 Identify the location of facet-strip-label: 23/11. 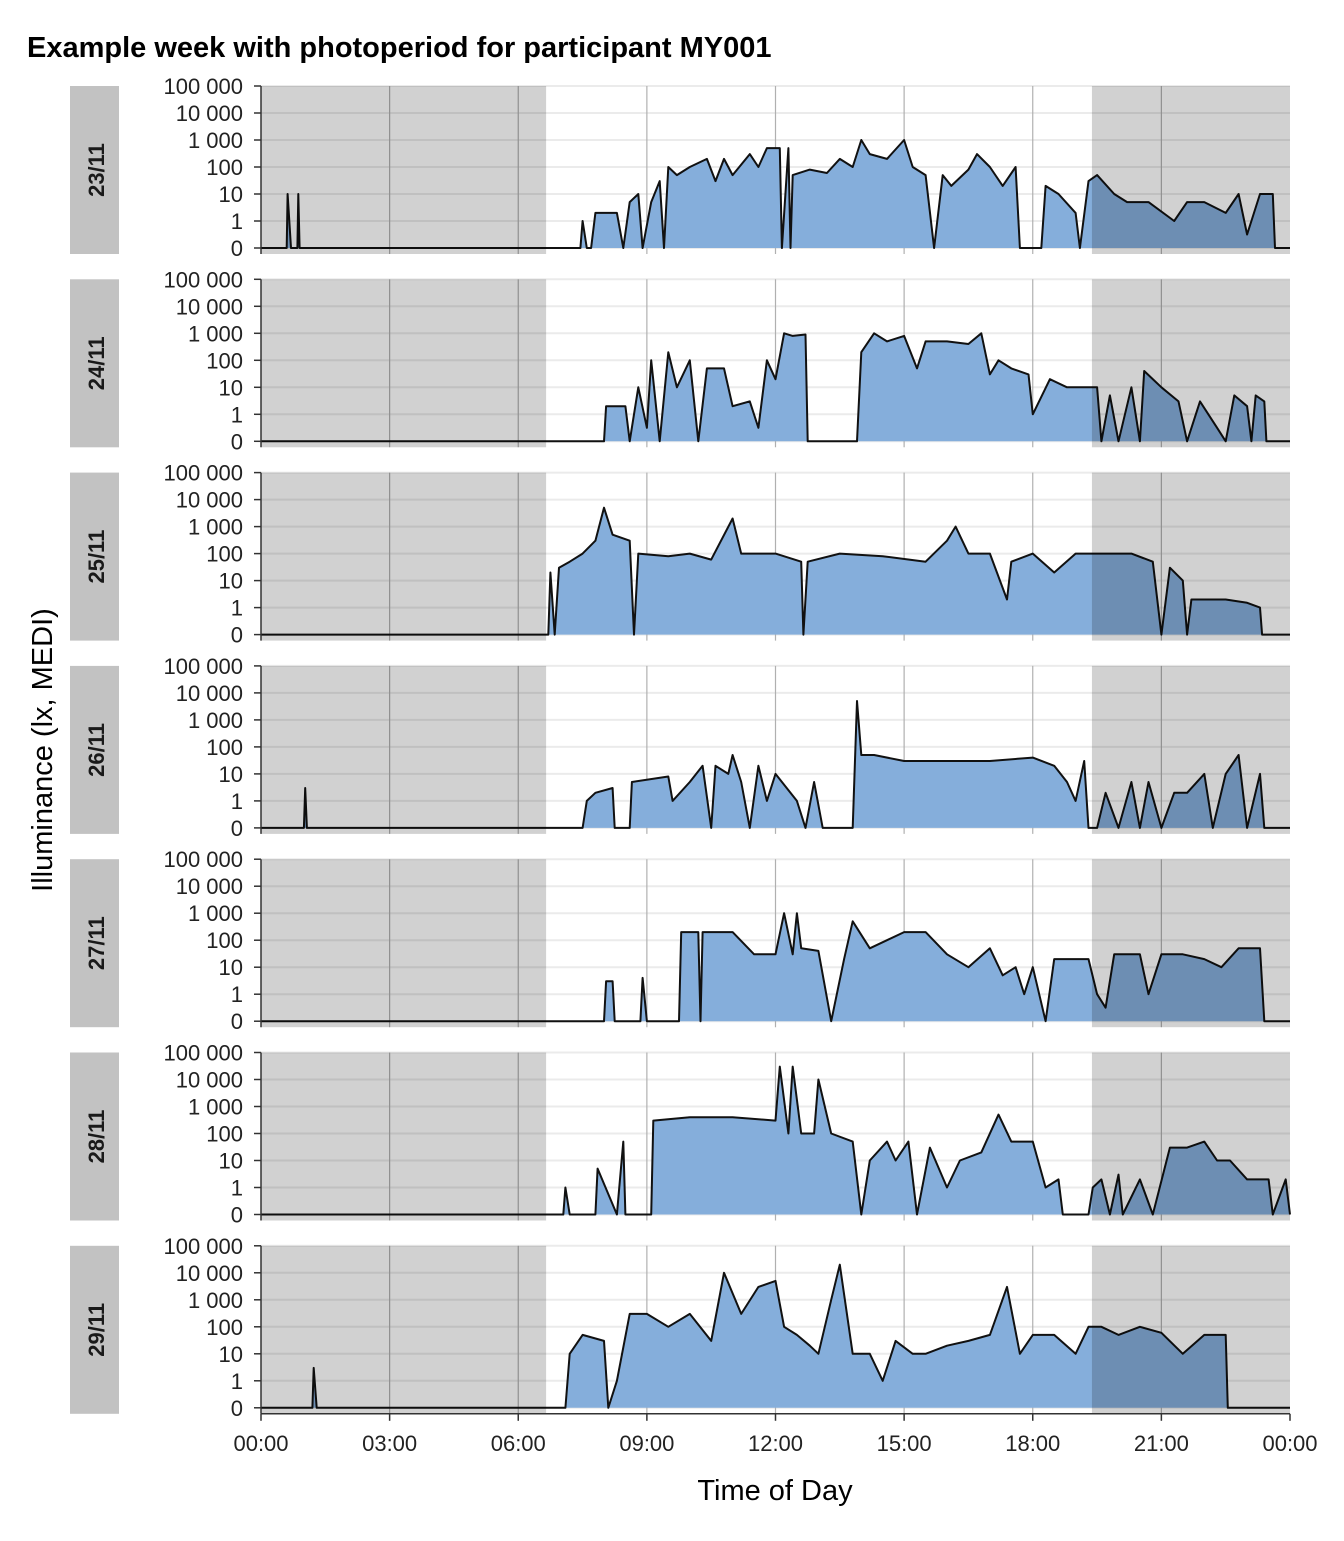
(96, 170).